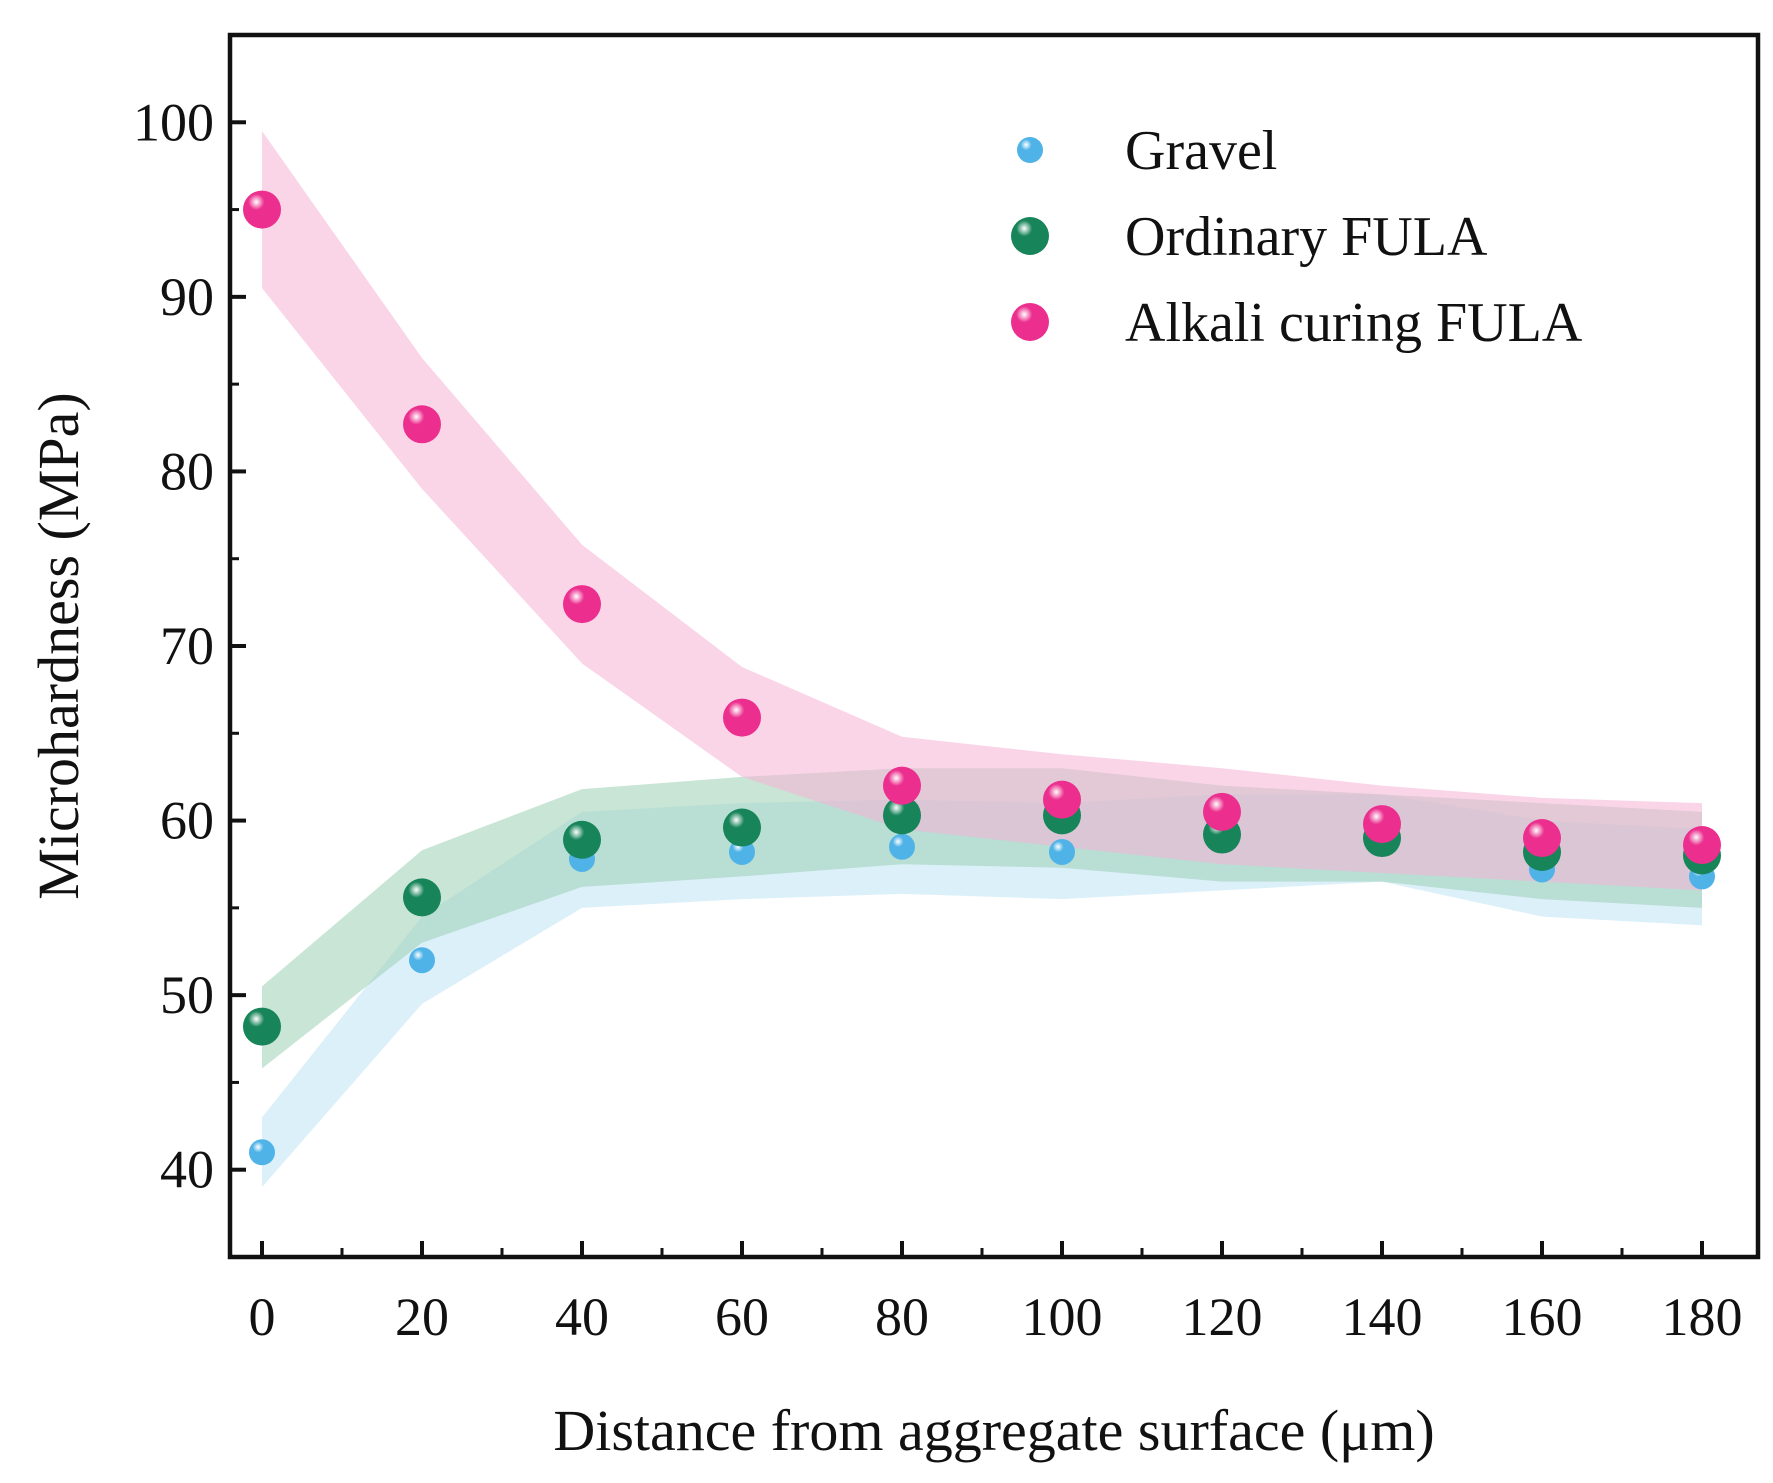  I want to click on y-tick-label: 90, so click(187, 297).